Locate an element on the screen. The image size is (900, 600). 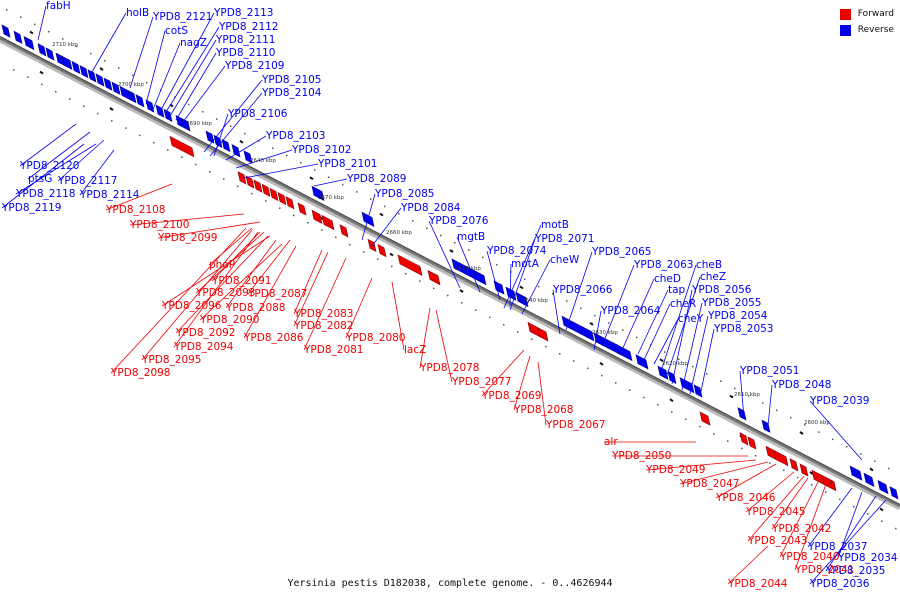
gene-label-ypd8-2063: YPD8_2063 is located at coordinates (663, 265).